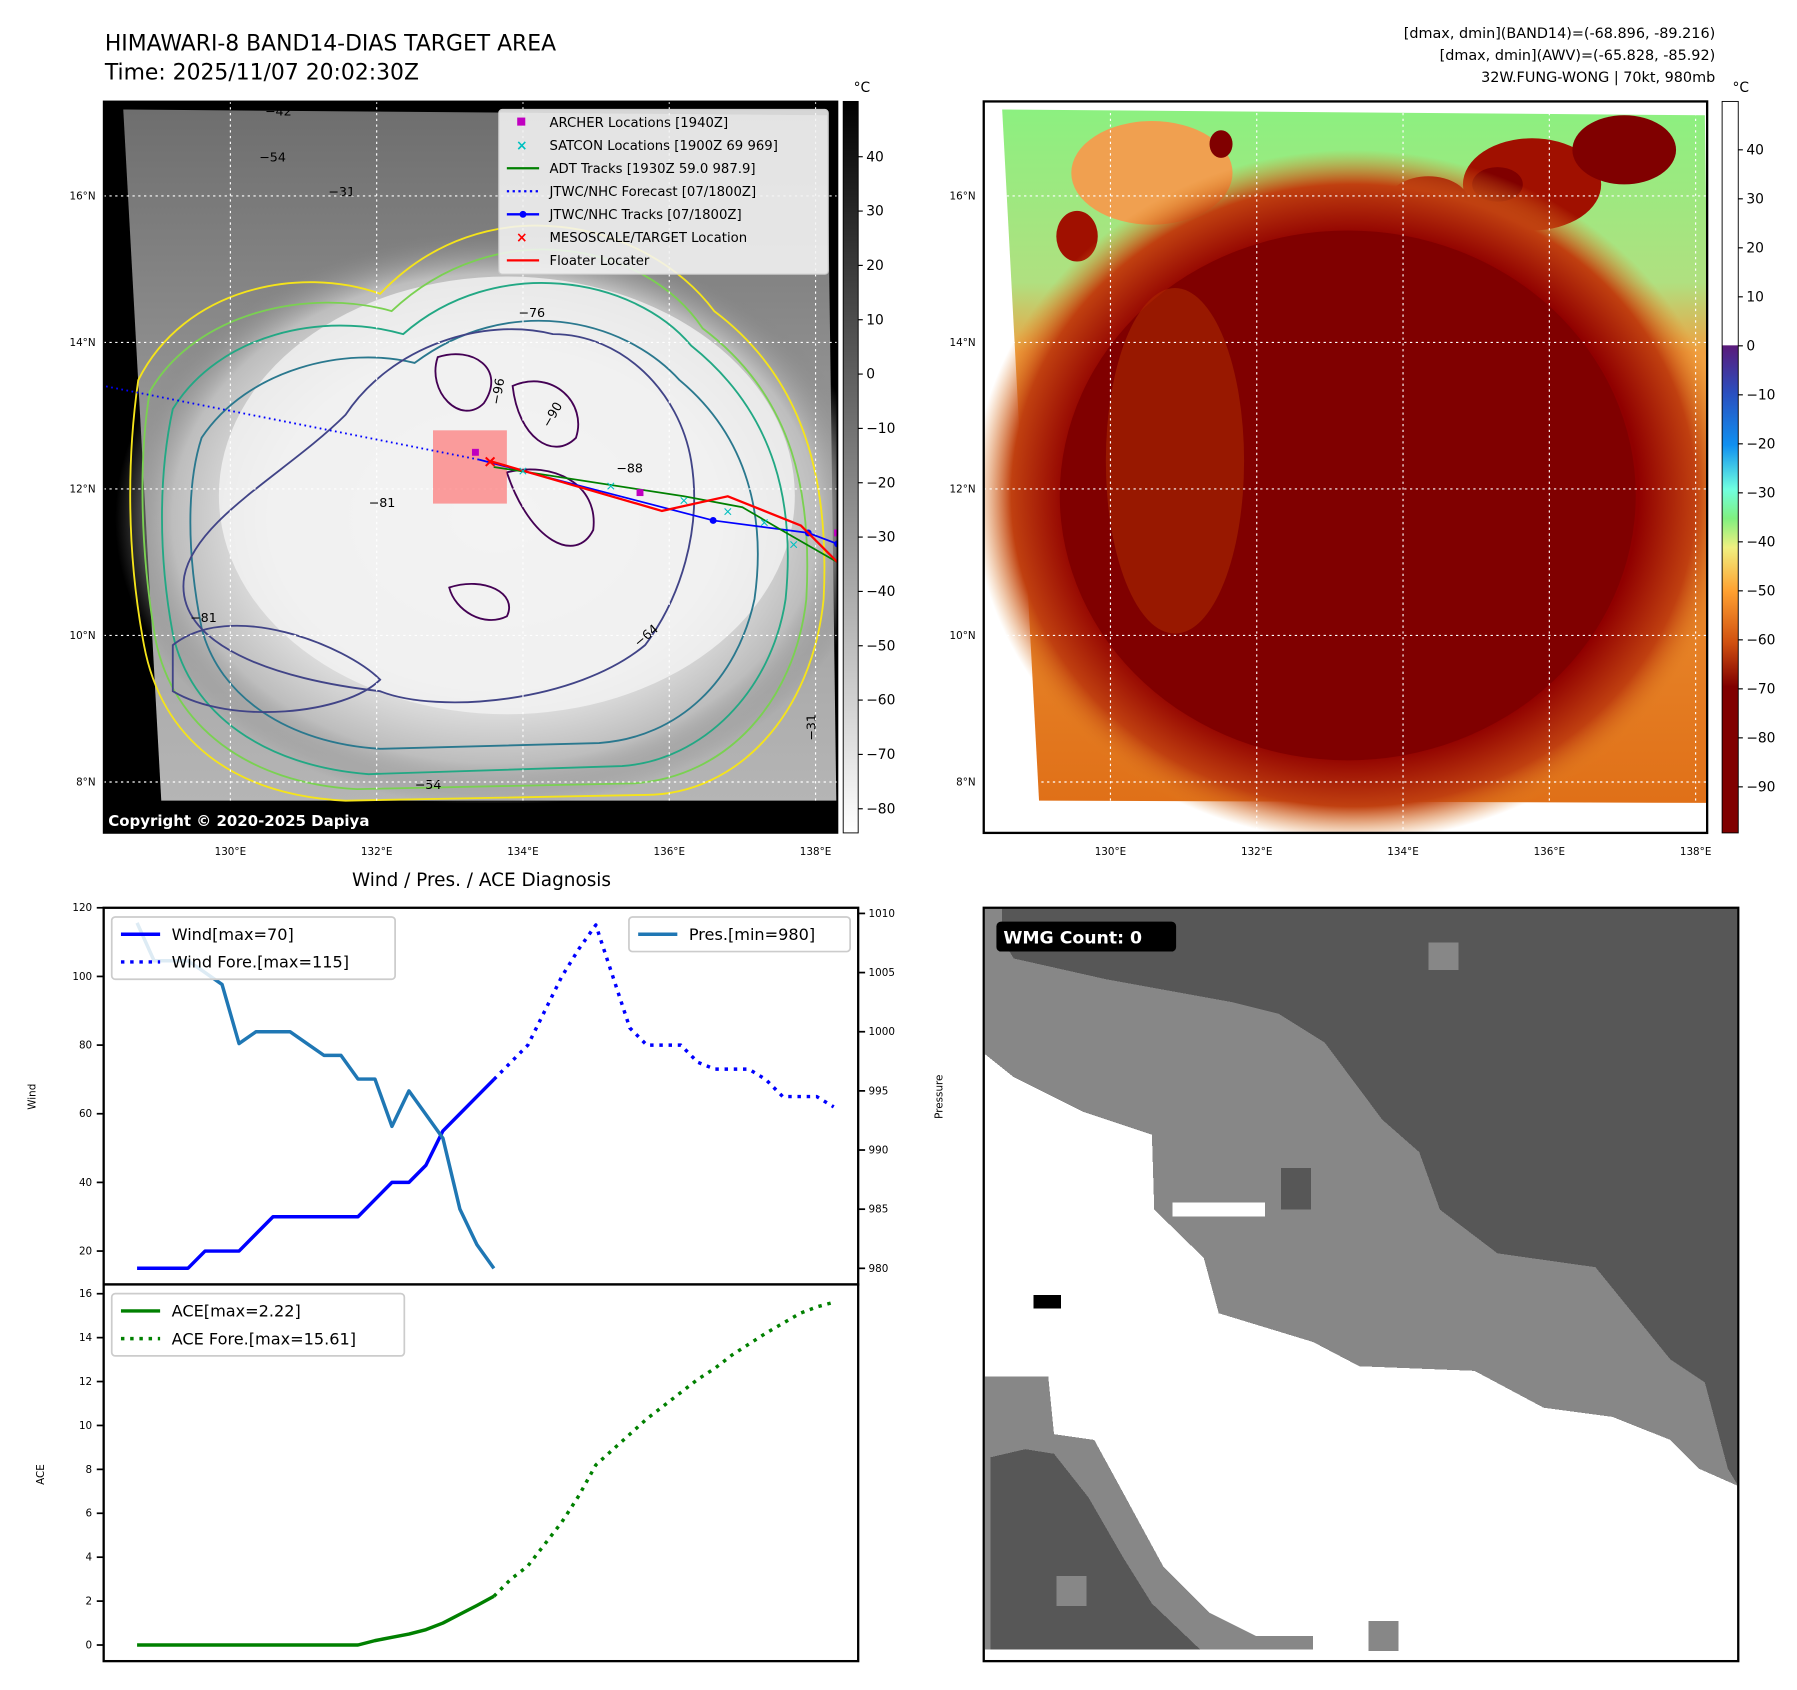  I want to click on colorbar-tick-label: 0, so click(1750, 346).